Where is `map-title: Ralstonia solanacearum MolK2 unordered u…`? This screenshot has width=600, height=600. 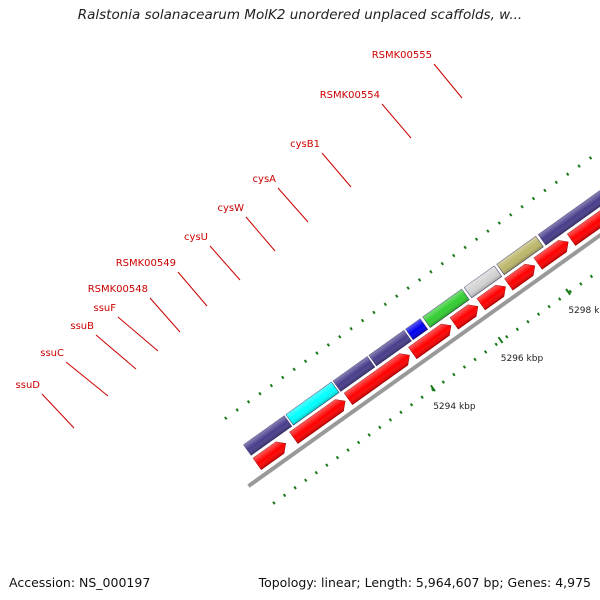 map-title: Ralstonia solanacearum MolK2 unordered u… is located at coordinates (300, 15).